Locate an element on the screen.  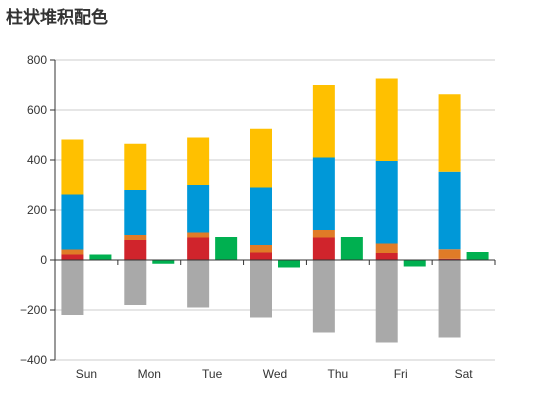
x-tick-label: Fri is located at coordinates (401, 374).